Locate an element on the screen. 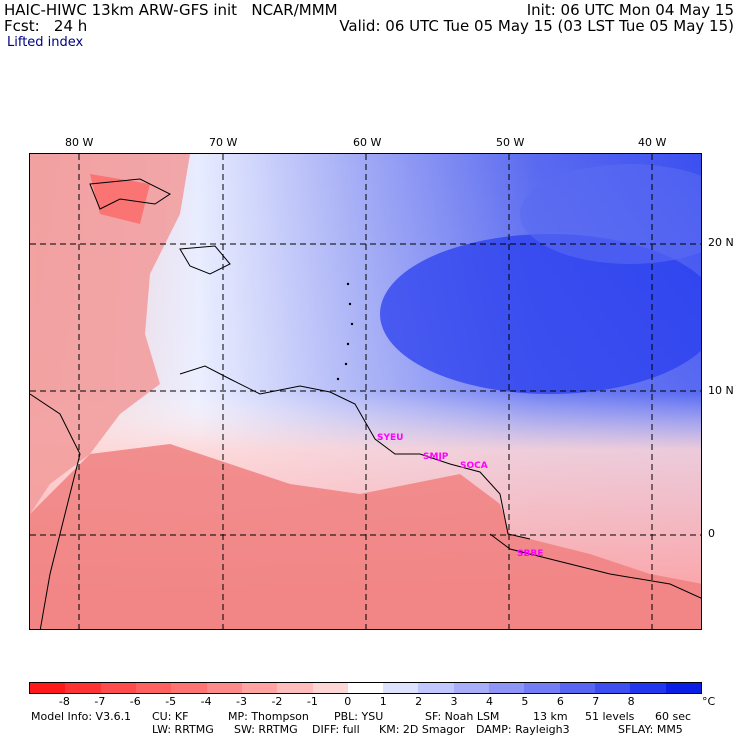 The height and width of the screenshot is (740, 740). colorbar-tick-label: 7 is located at coordinates (596, 701).